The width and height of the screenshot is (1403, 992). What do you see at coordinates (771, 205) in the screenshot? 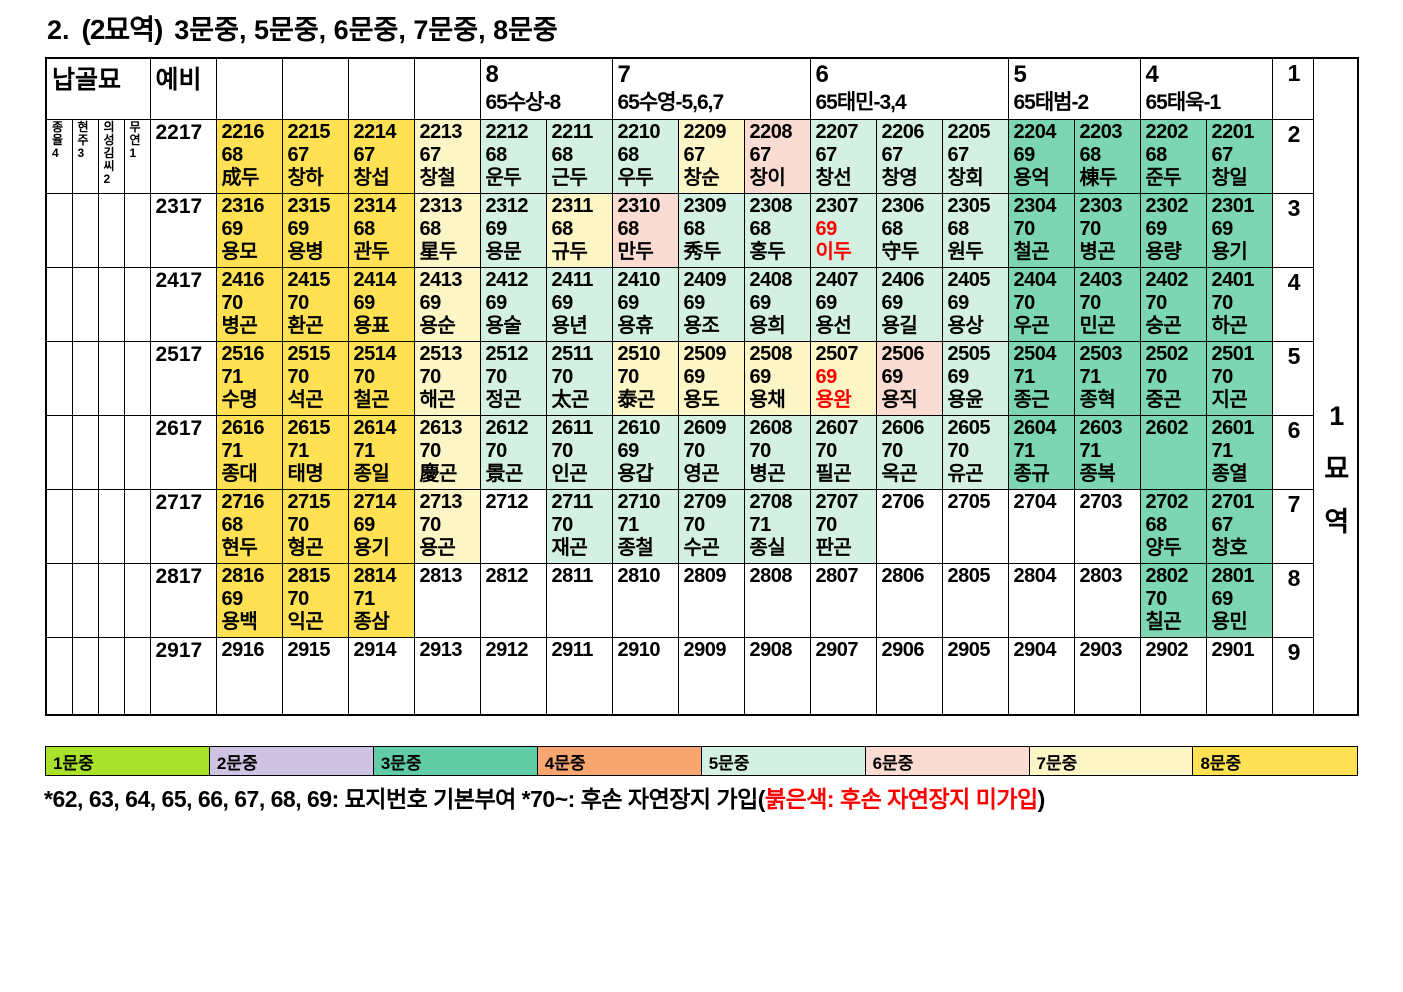
I see `grave-number: 2308` at bounding box center [771, 205].